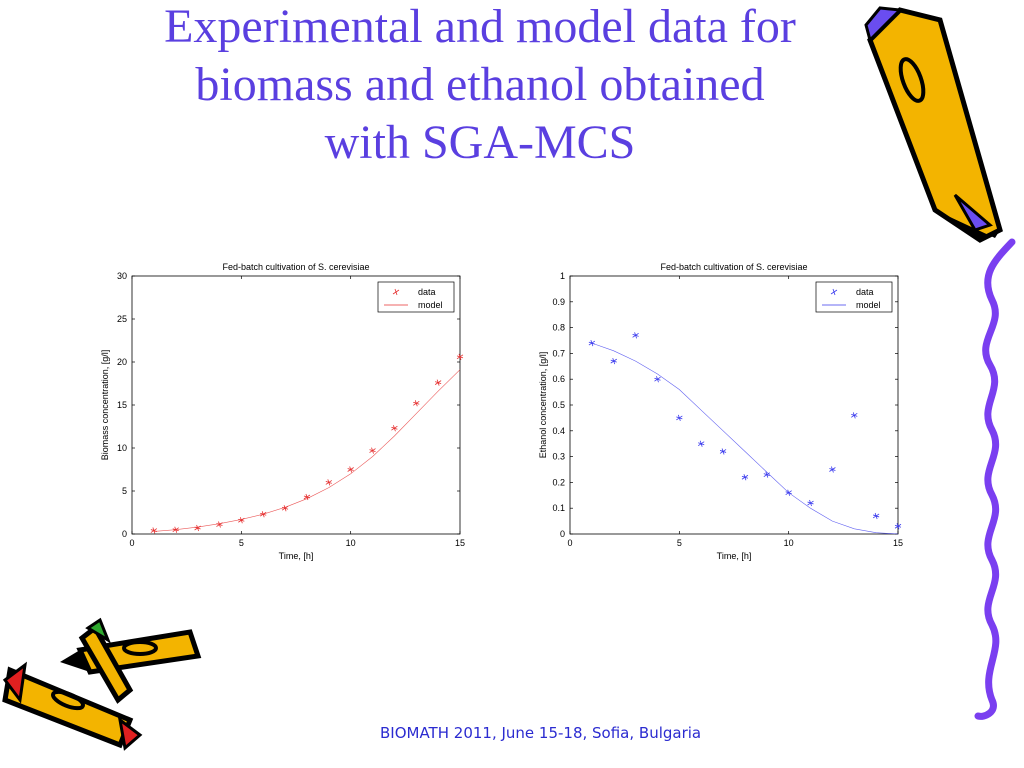 Image resolution: width=1024 pixels, height=768 pixels. Describe the element at coordinates (351, 543) in the screenshot. I see `biomass-xtick-label-2: 10` at that location.